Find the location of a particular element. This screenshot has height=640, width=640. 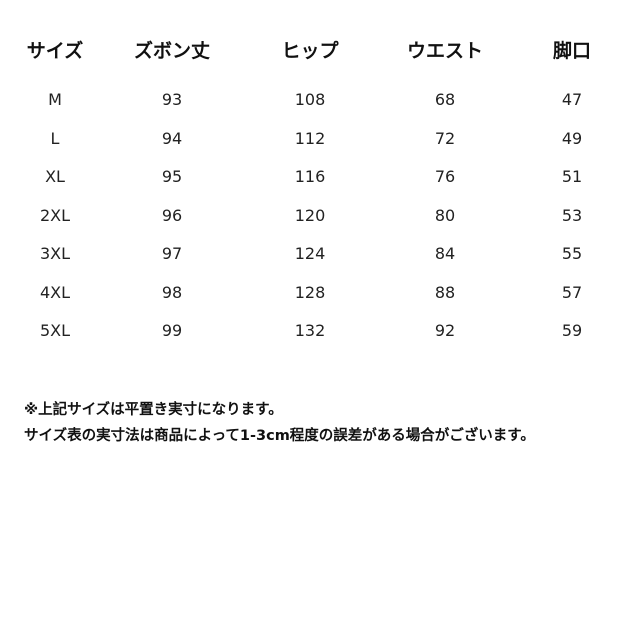

cell-hem: 51 is located at coordinates (572, 176).